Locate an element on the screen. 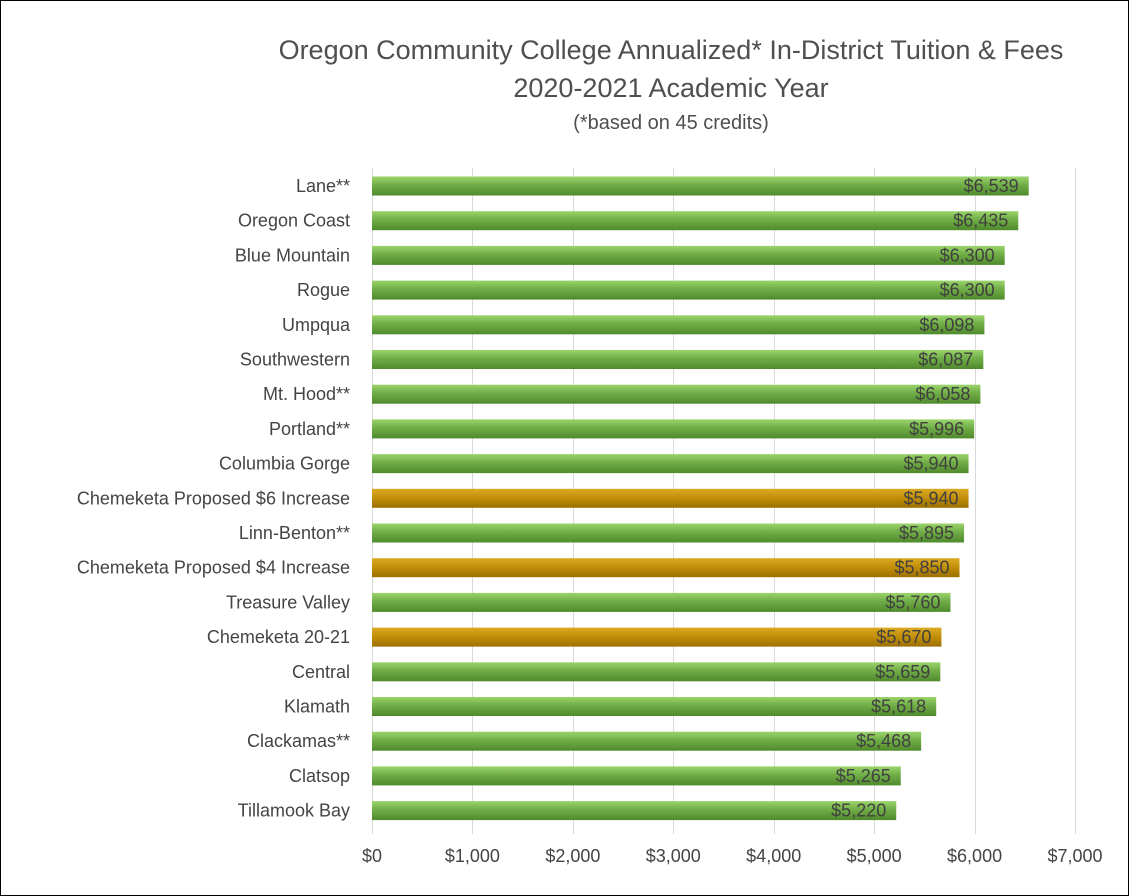  chart-subtitle: (*based on 45 credits) is located at coordinates (671, 123).